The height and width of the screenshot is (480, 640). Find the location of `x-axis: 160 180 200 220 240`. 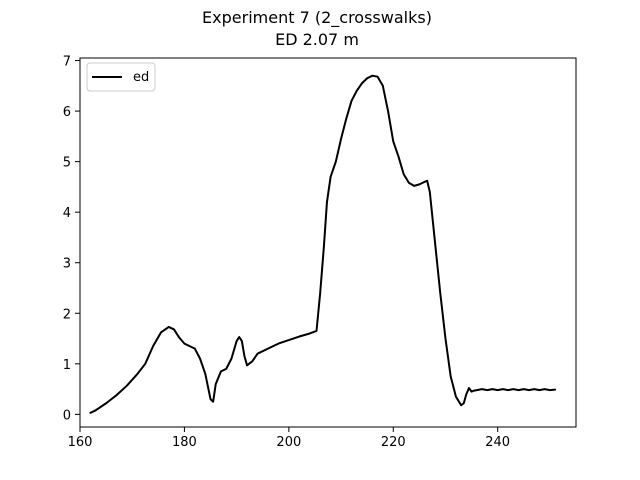

x-axis: 160 180 200 220 240 is located at coordinates (289, 438).